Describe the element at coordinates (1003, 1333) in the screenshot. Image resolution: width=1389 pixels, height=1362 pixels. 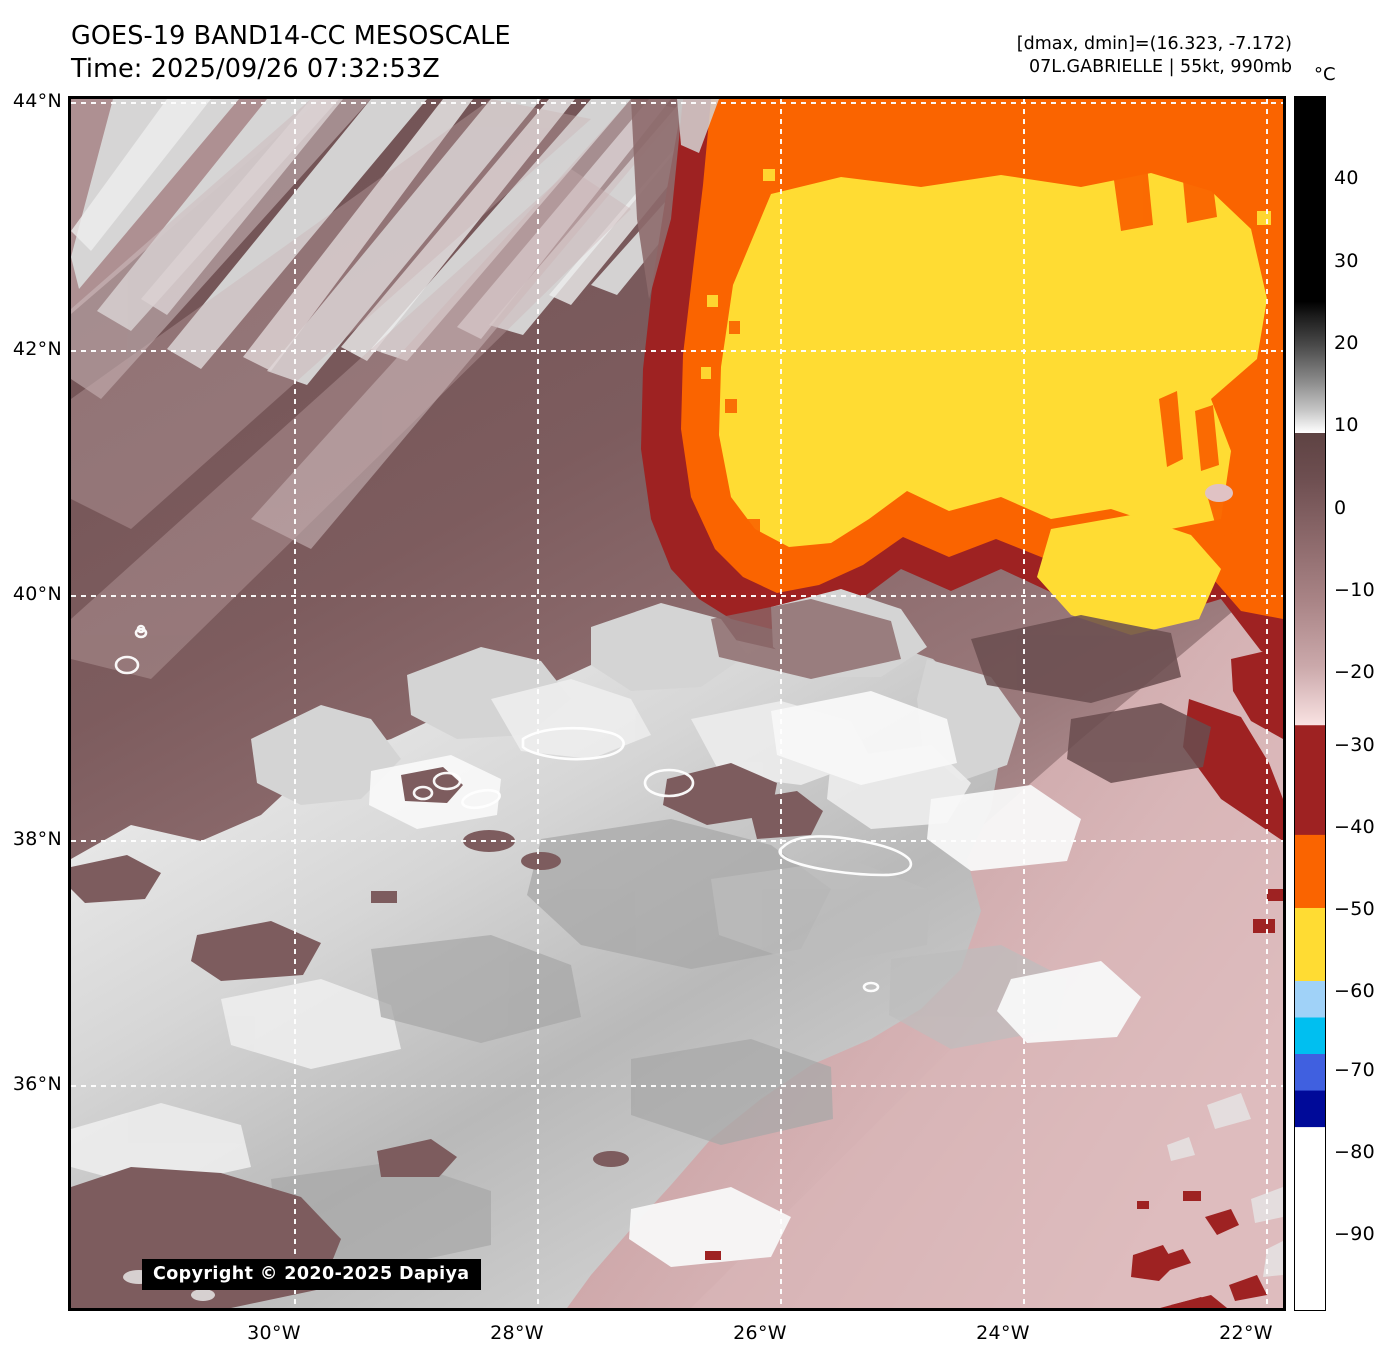
I see `xtick-label-24w: 24°W` at that location.